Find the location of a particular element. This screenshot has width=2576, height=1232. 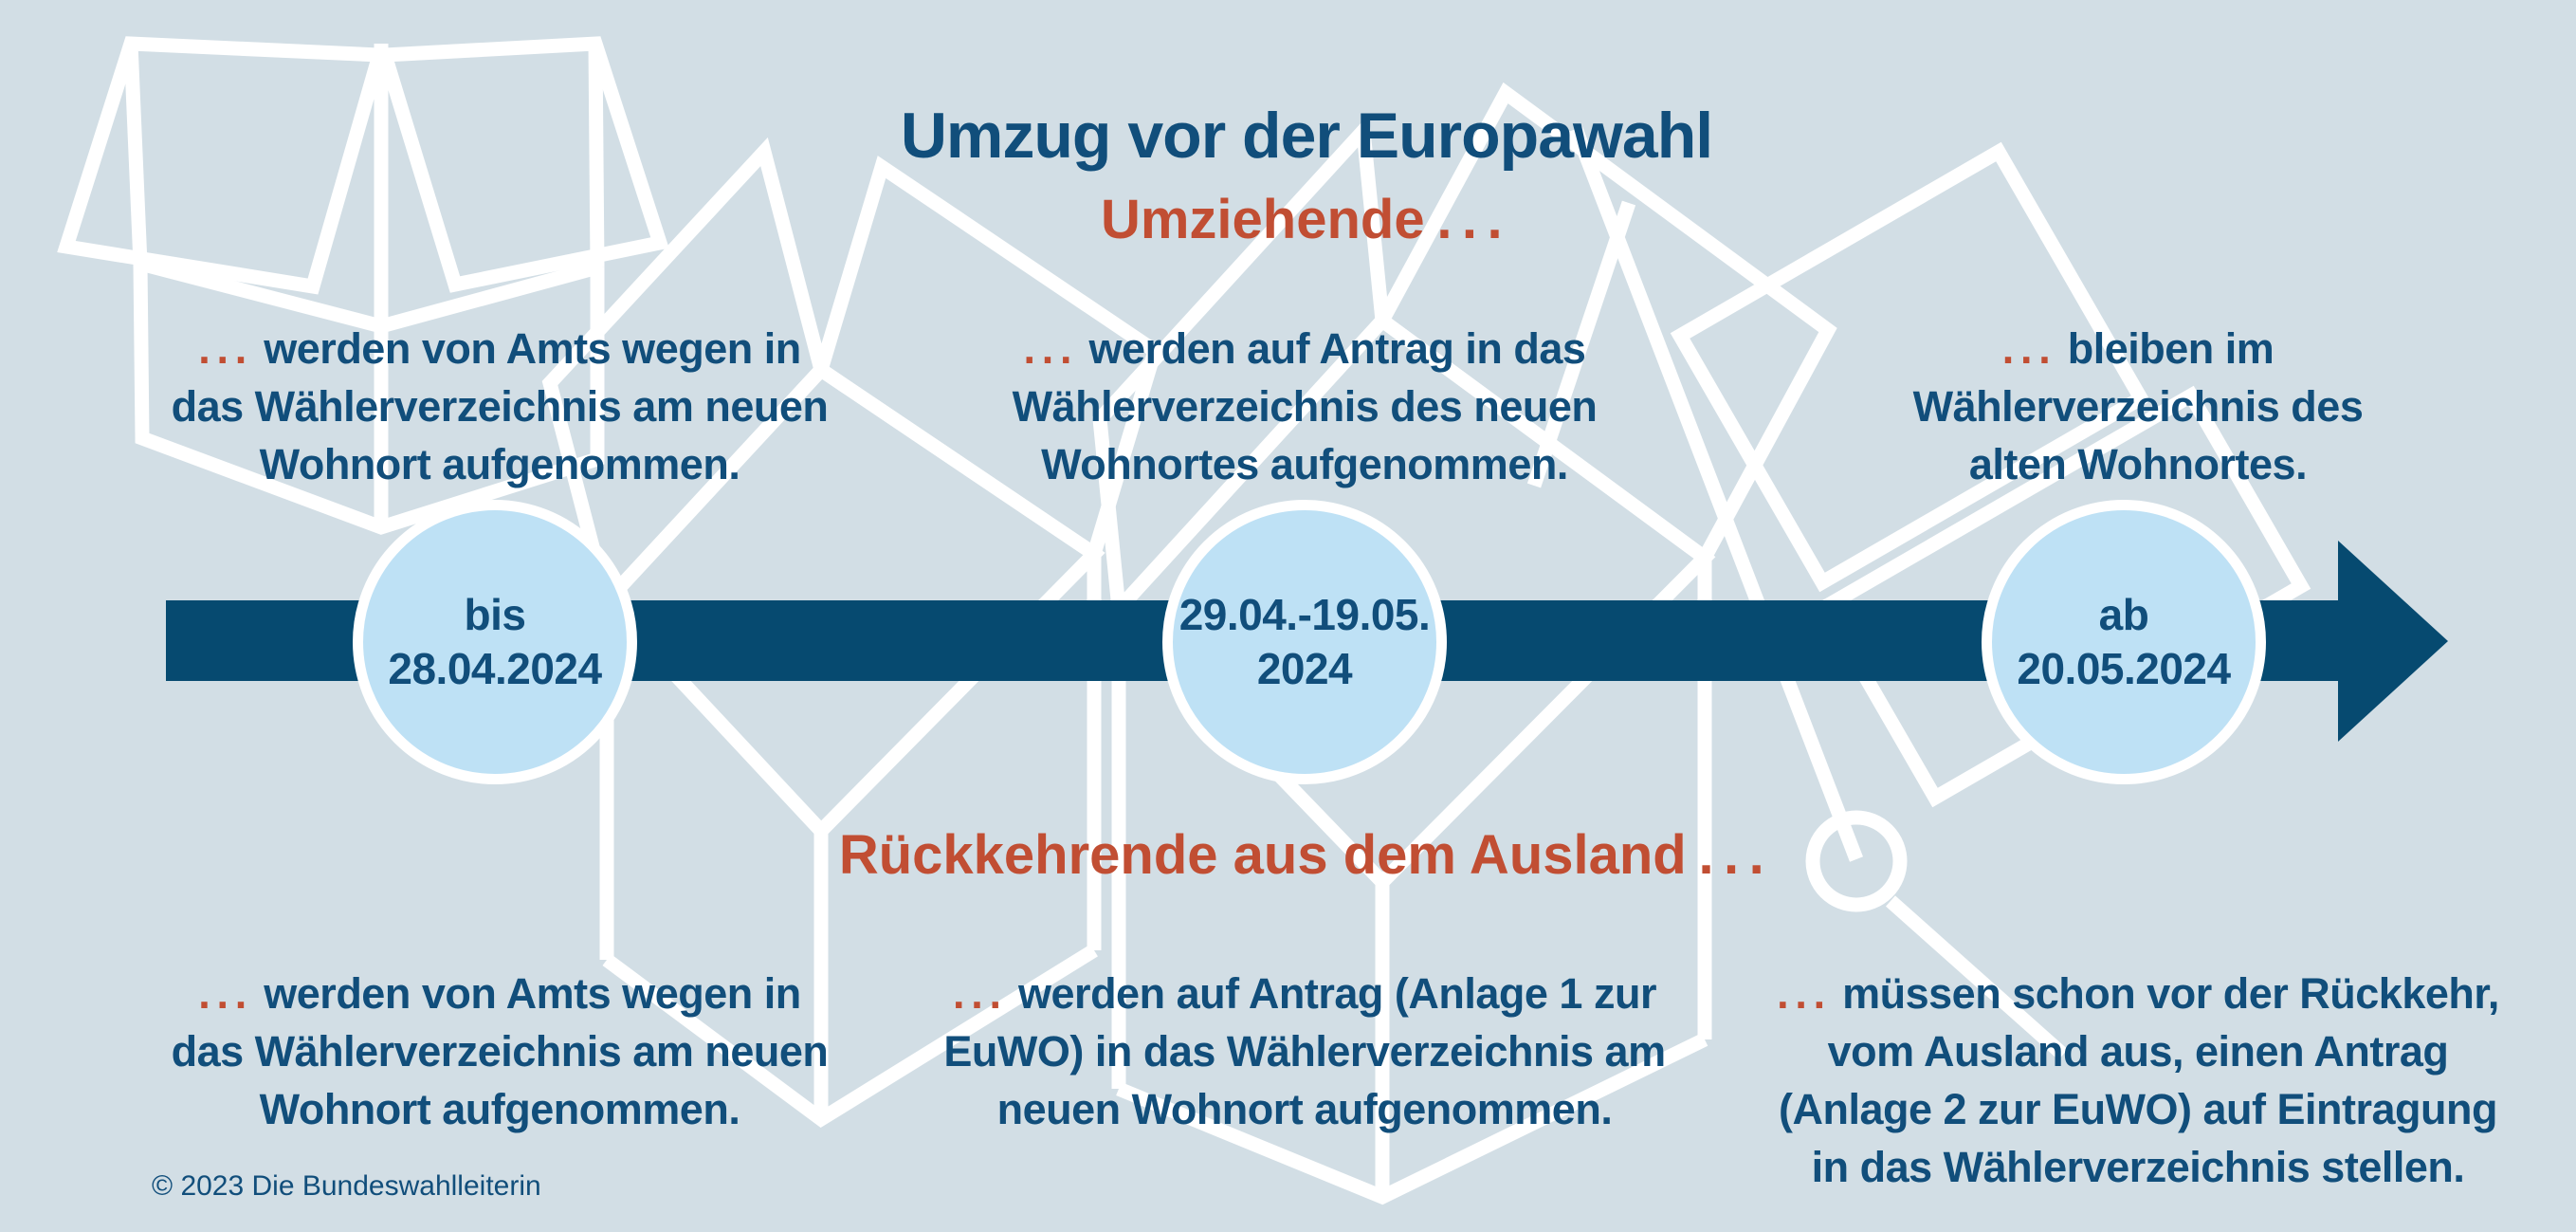

milestone-date: 29.04.-19.05. 2024 is located at coordinates (1304, 641).